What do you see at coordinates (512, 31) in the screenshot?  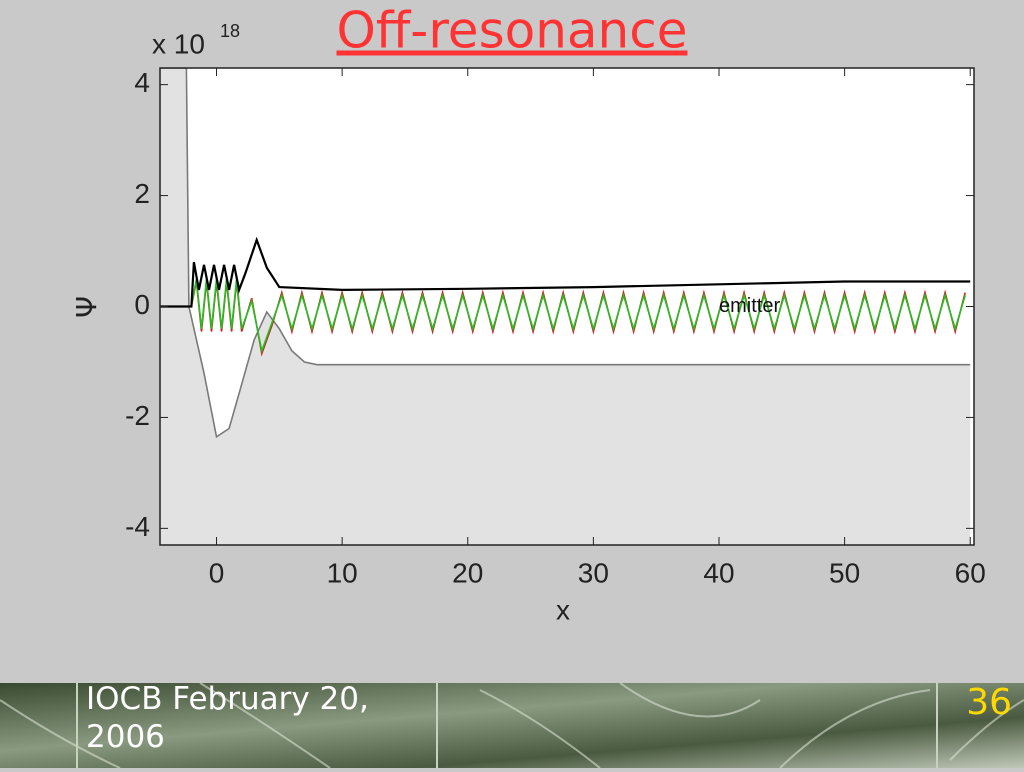 I see `slide-title: Off-resonance` at bounding box center [512, 31].